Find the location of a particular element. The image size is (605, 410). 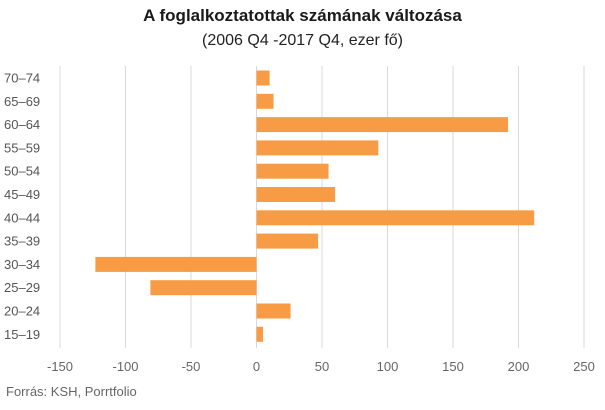

y-tick-label: 45–49 is located at coordinates (22, 194).